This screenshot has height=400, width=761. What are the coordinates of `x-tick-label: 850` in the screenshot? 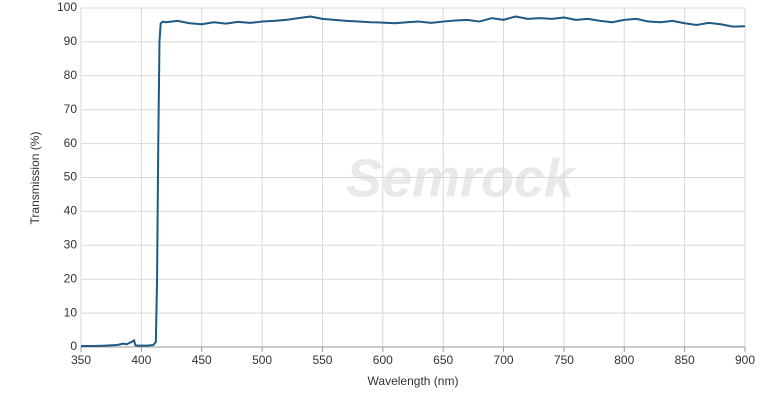 It's located at (685, 360).